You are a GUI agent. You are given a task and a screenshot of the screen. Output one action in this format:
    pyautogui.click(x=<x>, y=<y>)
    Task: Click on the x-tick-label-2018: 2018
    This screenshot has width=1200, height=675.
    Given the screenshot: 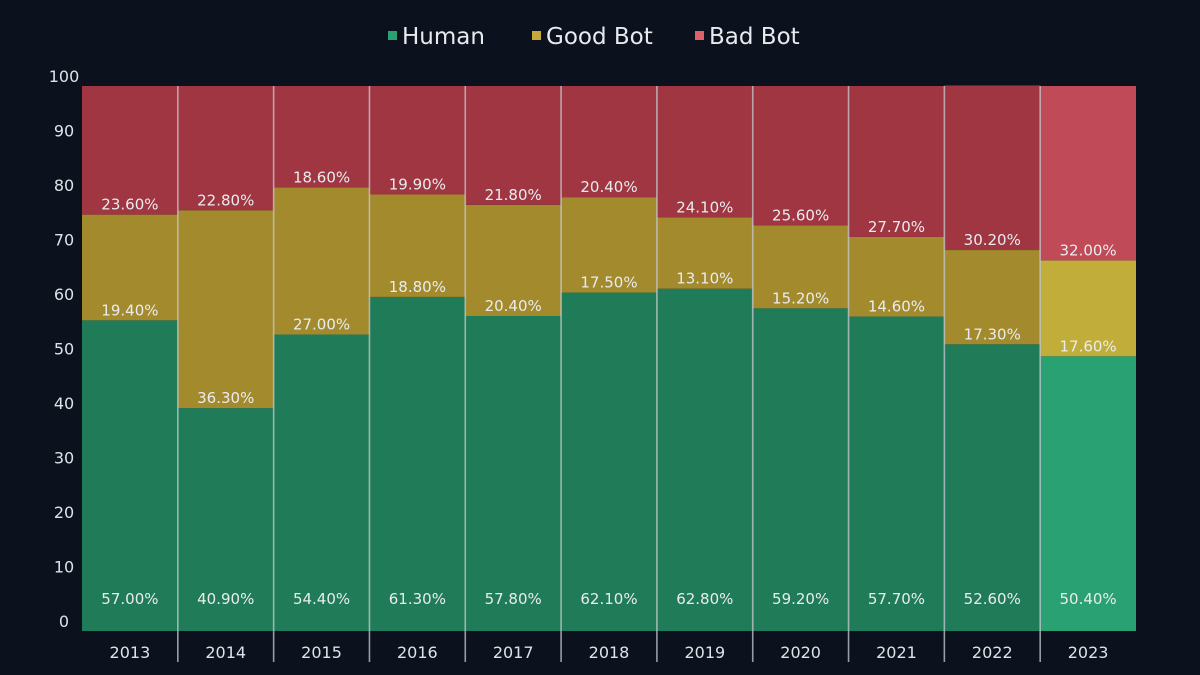 What is the action you would take?
    pyautogui.click(x=609, y=652)
    